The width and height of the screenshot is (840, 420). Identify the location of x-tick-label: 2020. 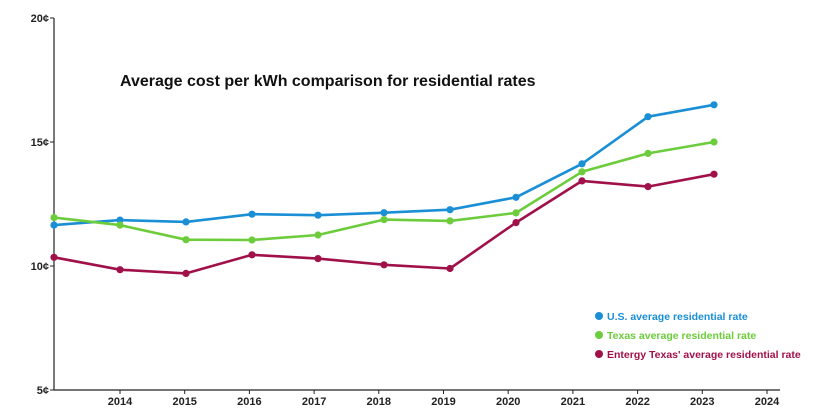
(508, 402).